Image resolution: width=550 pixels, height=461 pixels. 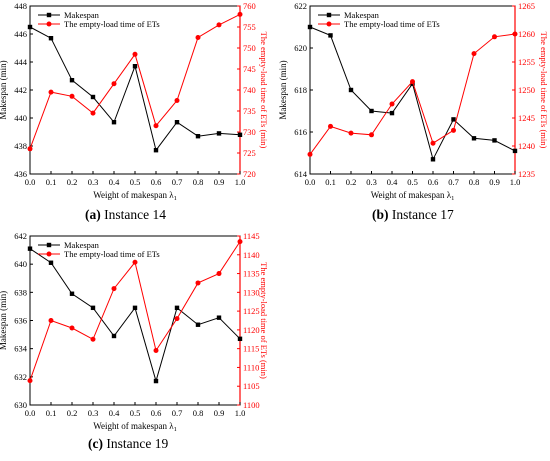 What do you see at coordinates (20, 377) in the screenshot?
I see `y-tick-label: 632` at bounding box center [20, 377].